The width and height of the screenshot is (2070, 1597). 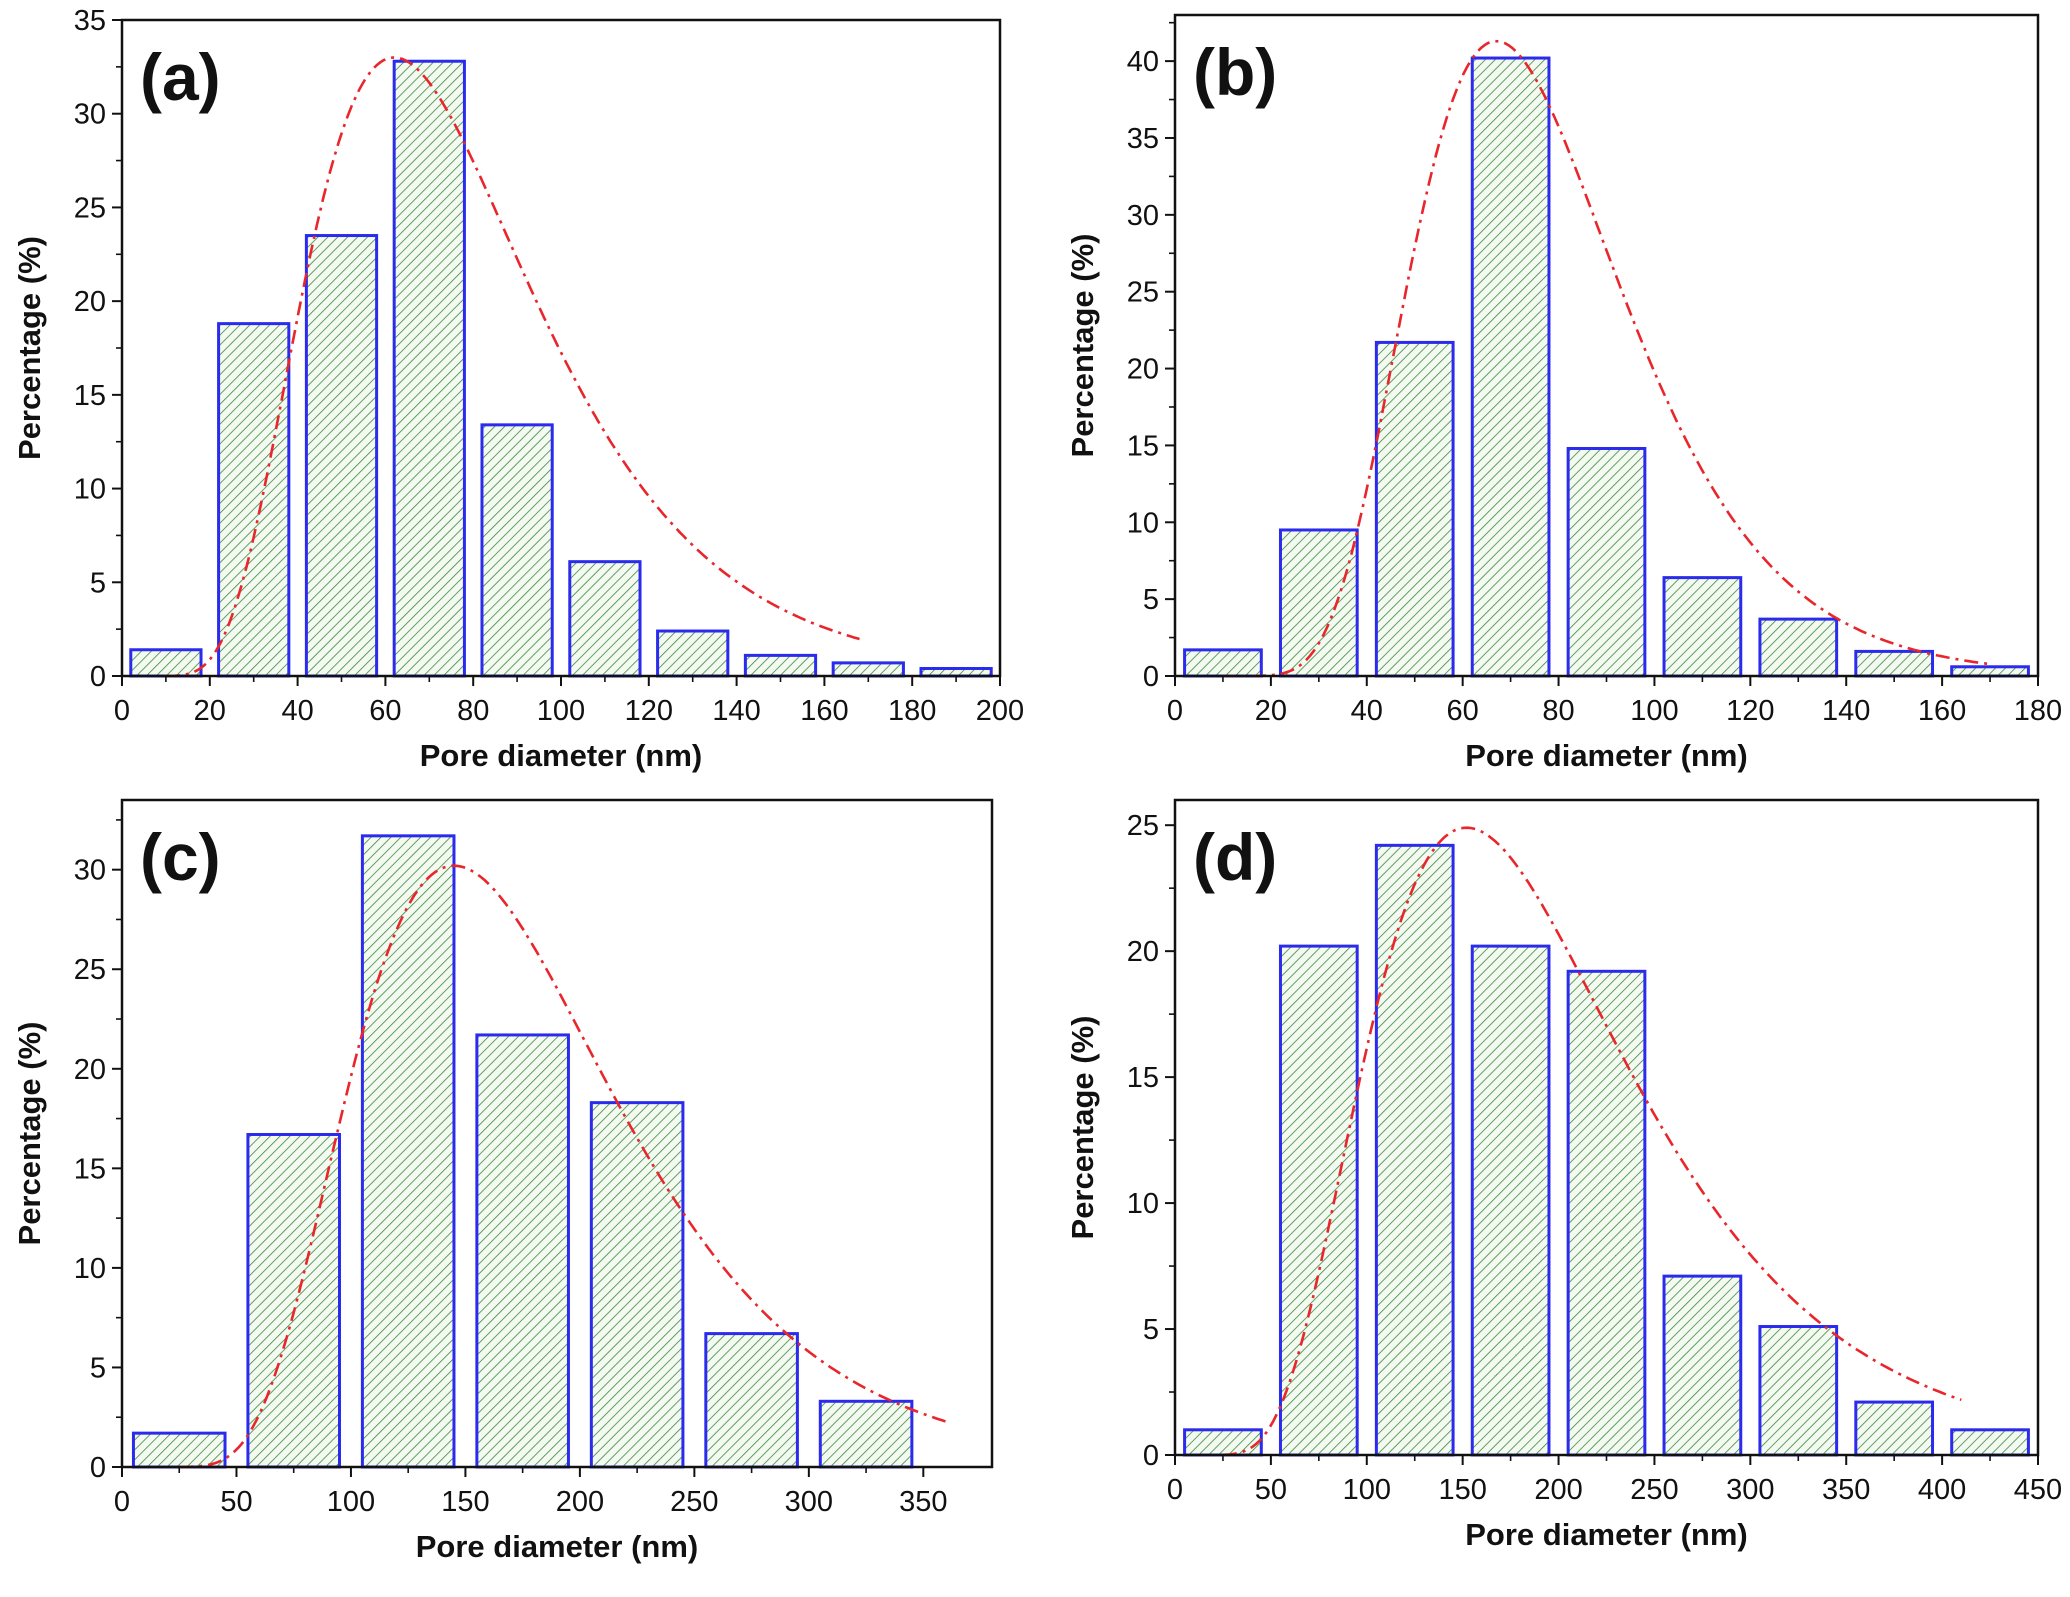 I want to click on y-tick-label-a-4: 20, so click(x=90, y=302).